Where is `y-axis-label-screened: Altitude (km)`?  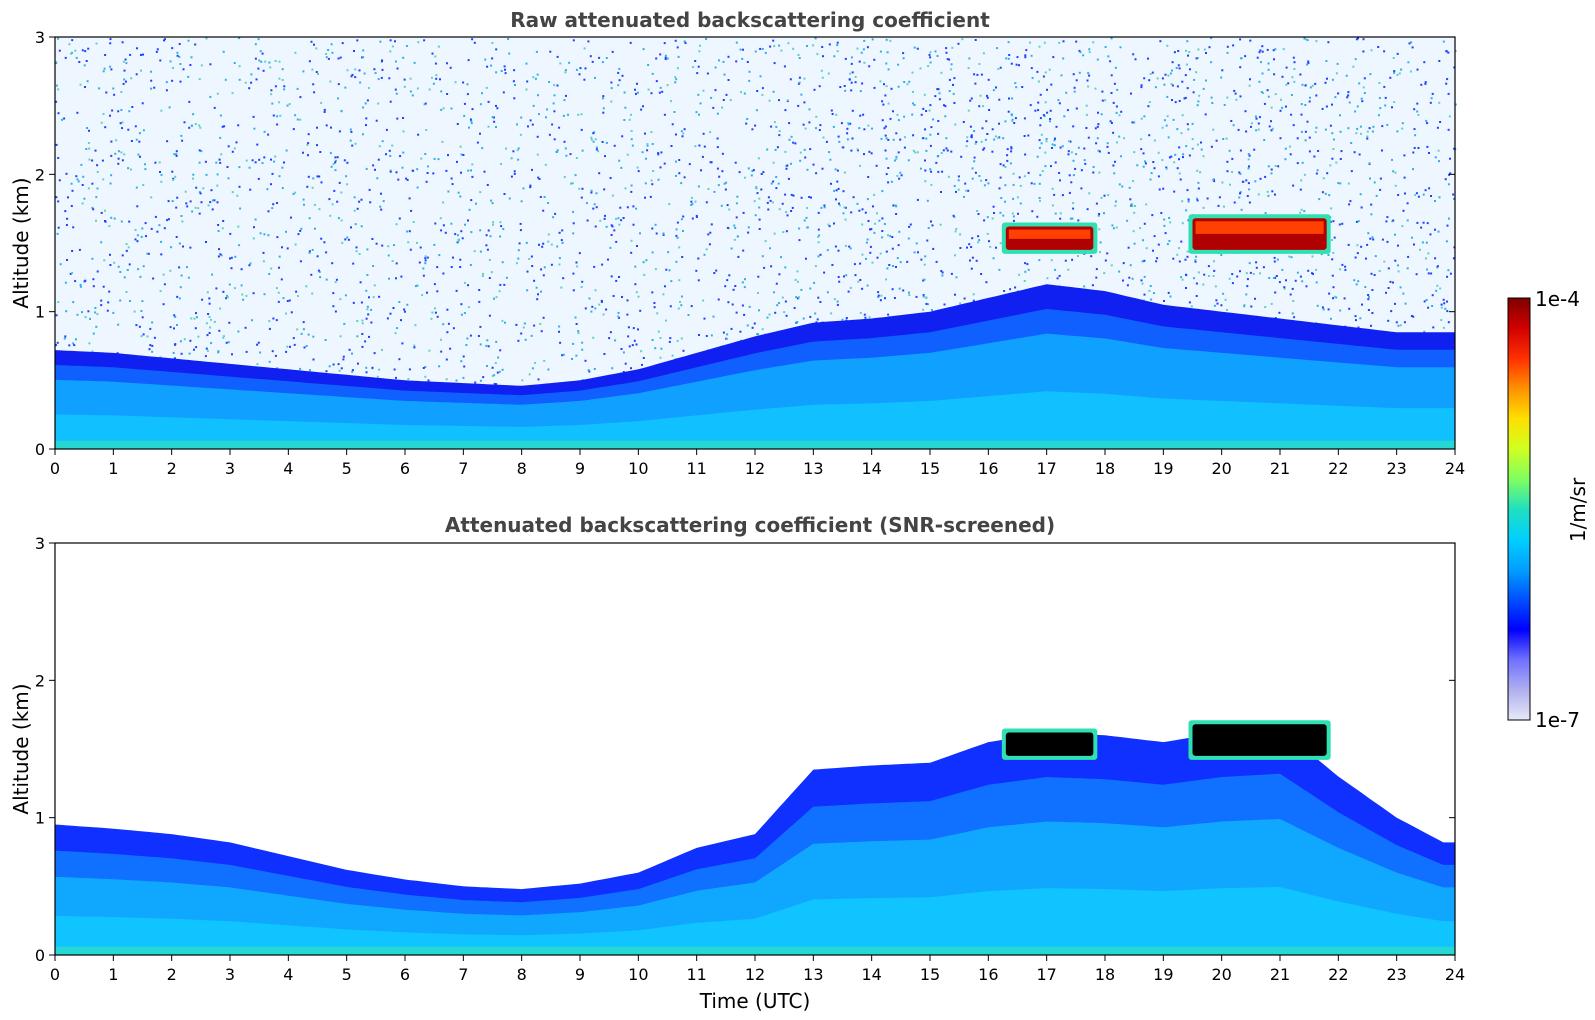
y-axis-label-screened: Altitude (km) is located at coordinates (21, 748).